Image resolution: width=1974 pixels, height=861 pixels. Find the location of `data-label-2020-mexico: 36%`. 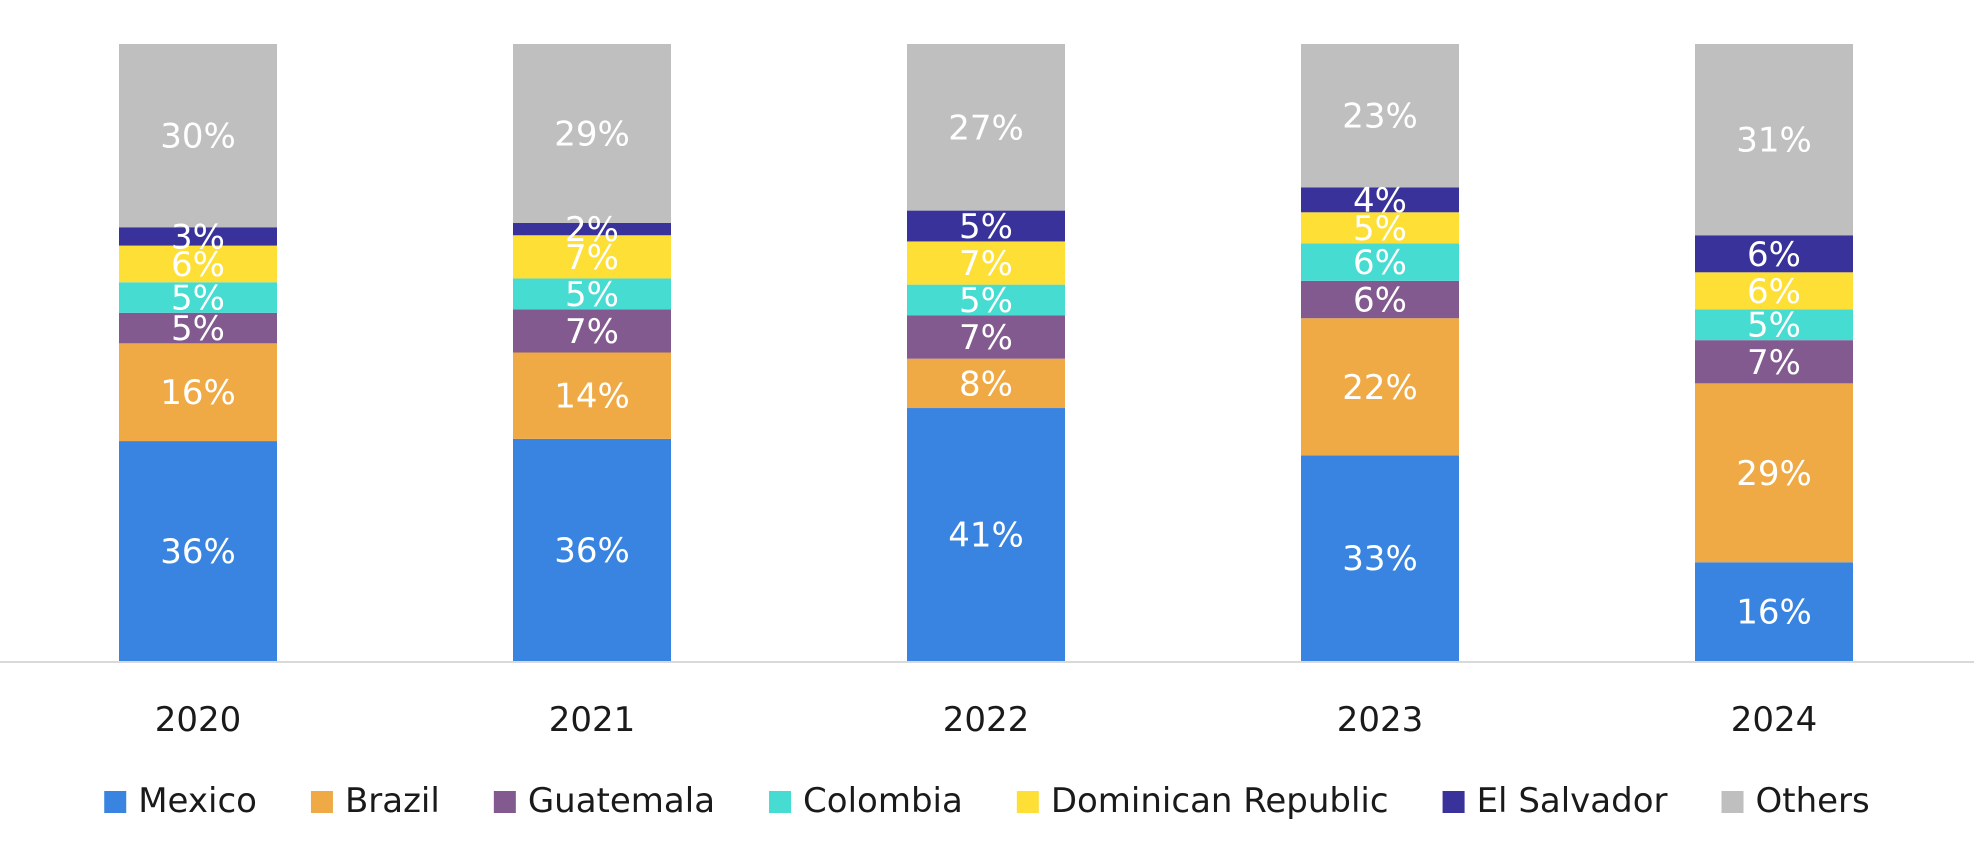

data-label-2020-mexico: 36% is located at coordinates (198, 552).